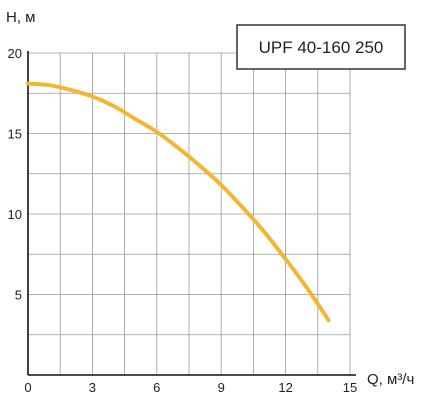 This screenshot has width=430, height=400. Describe the element at coordinates (15, 53) in the screenshot. I see `y-tick-label: 20` at that location.